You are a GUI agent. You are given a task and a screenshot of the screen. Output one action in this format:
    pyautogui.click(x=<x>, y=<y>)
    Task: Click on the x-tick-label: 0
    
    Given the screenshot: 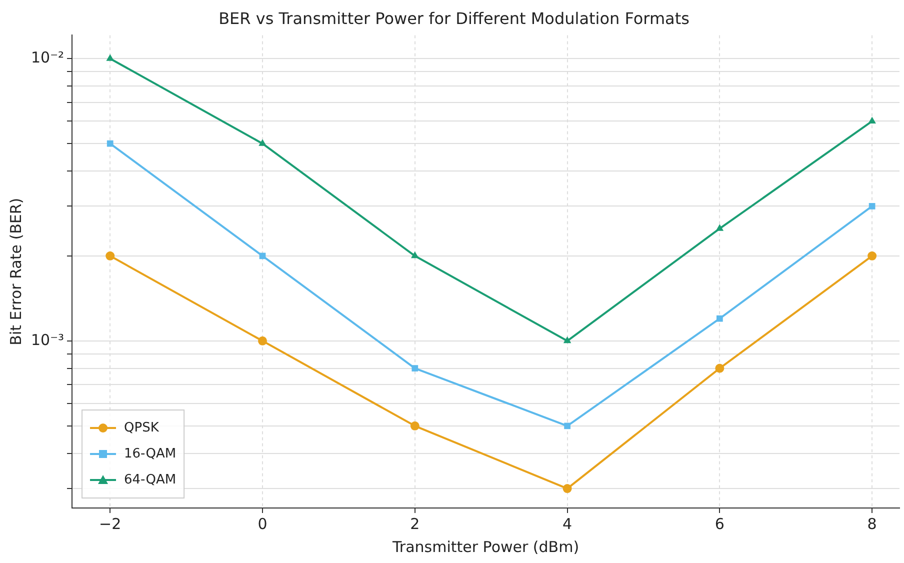 What is the action you would take?
    pyautogui.click(x=263, y=523)
    